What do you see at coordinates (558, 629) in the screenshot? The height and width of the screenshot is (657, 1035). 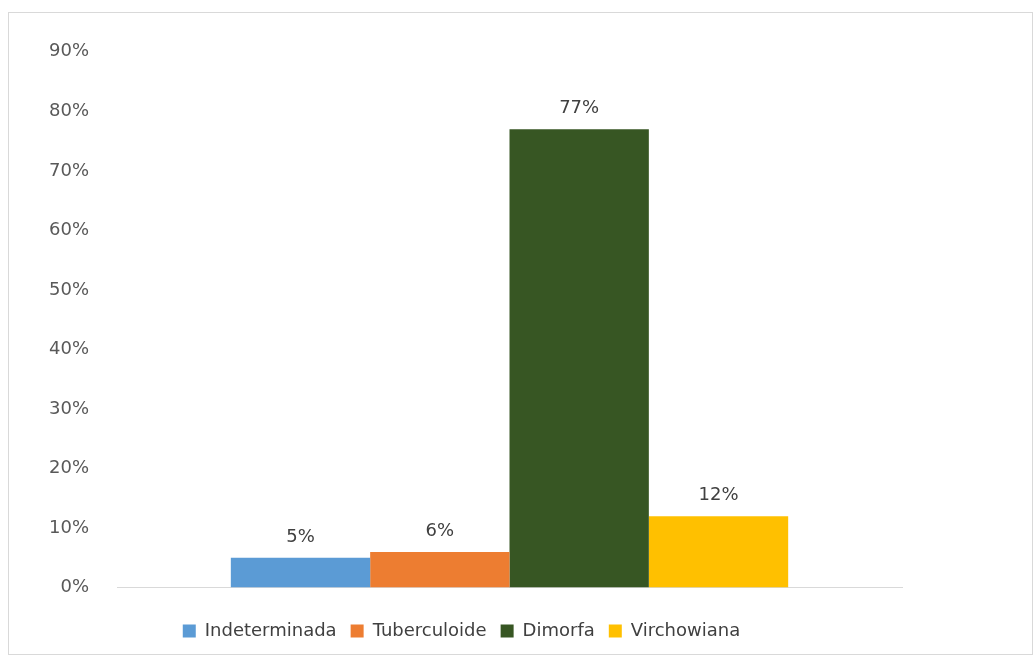 I see `legend-label: Dimorfa` at bounding box center [558, 629].